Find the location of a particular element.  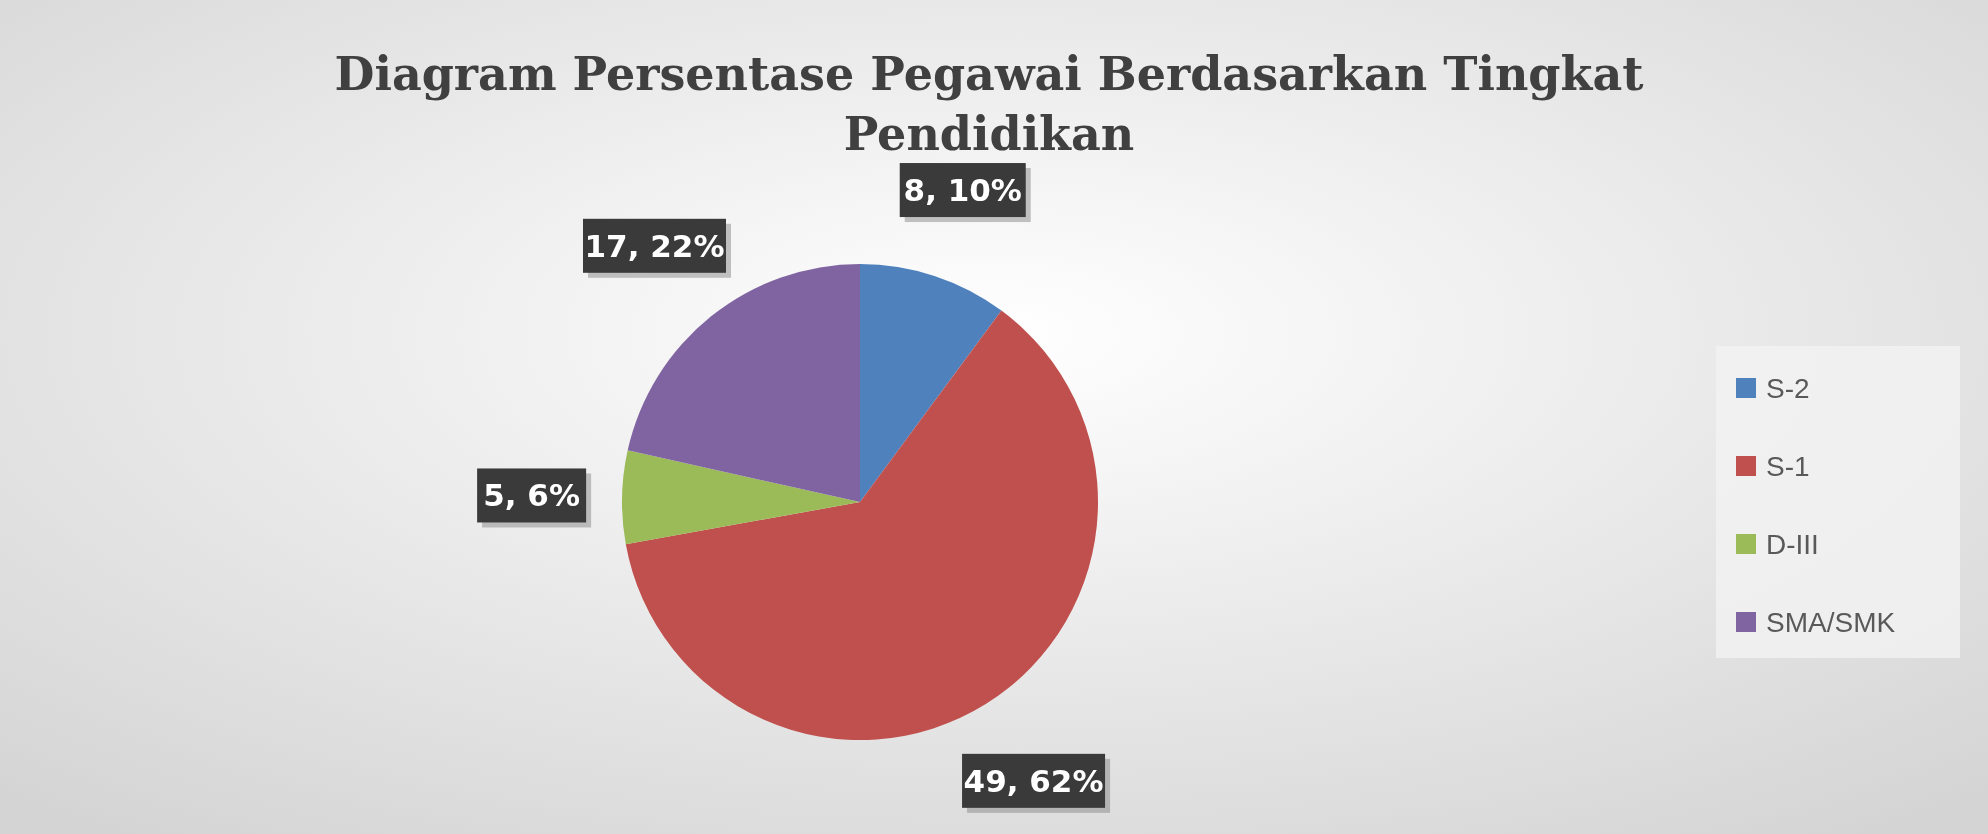

legend-label: SMA/SMK is located at coordinates (1831, 622).